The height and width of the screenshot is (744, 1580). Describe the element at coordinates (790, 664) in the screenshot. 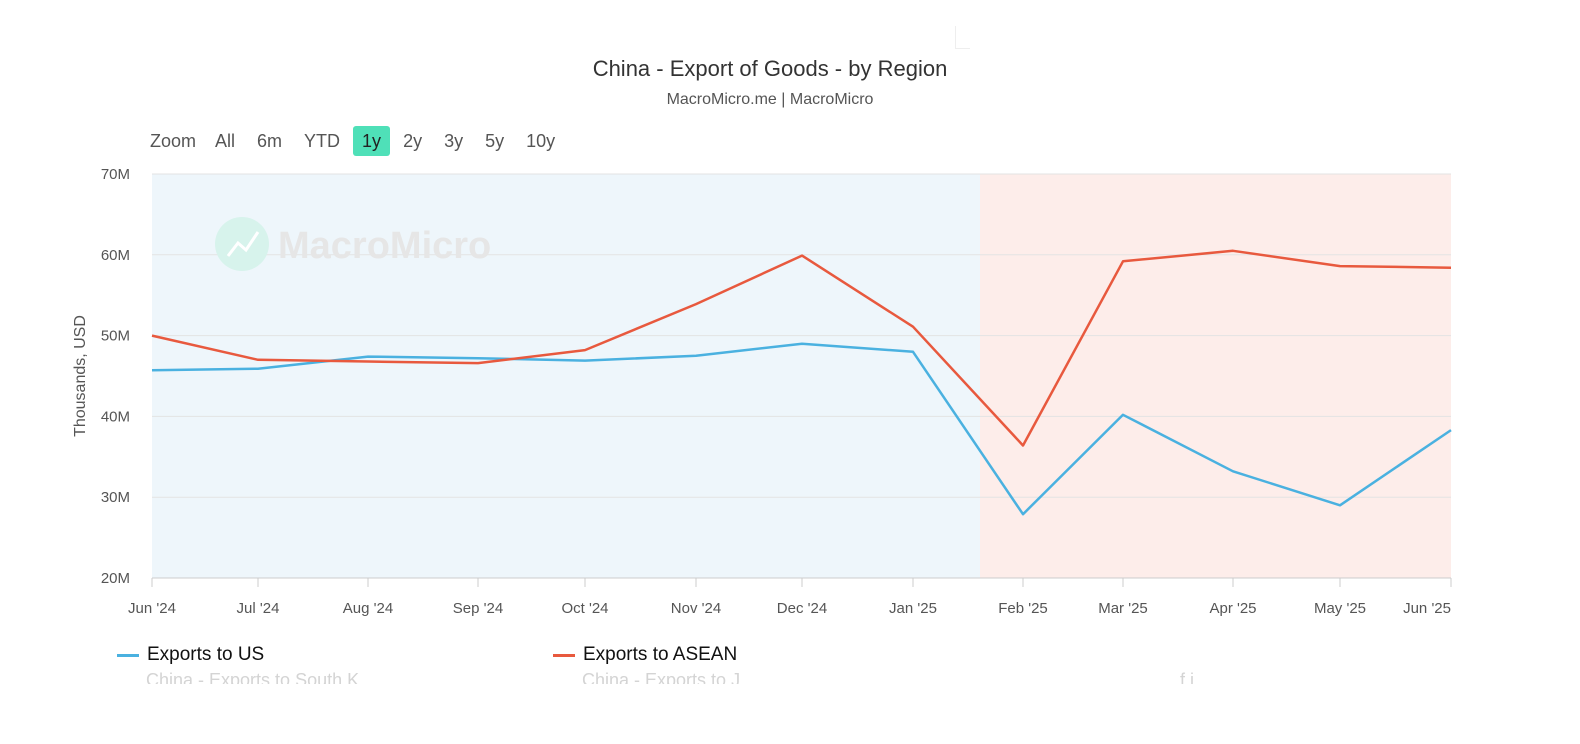

I see `legend: Exports to US Exports to ASEAN` at that location.